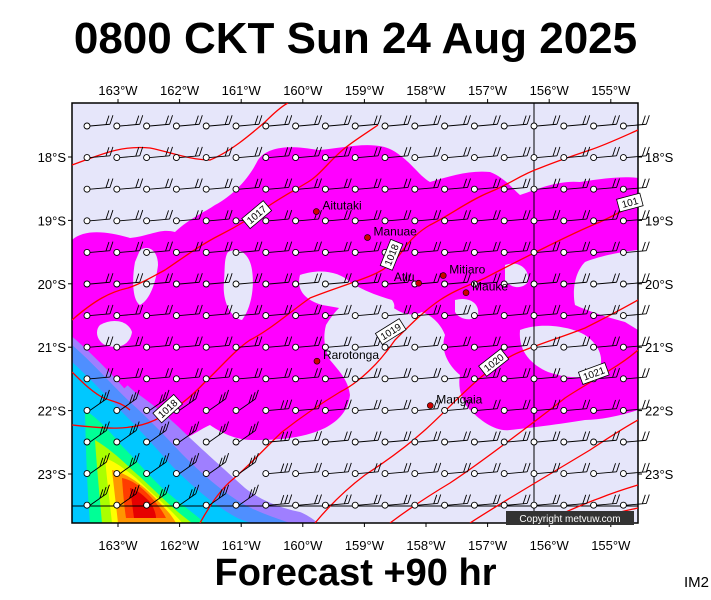 The image size is (711, 600). Describe the element at coordinates (180, 90) in the screenshot. I see `lon-label: 162°W` at that location.